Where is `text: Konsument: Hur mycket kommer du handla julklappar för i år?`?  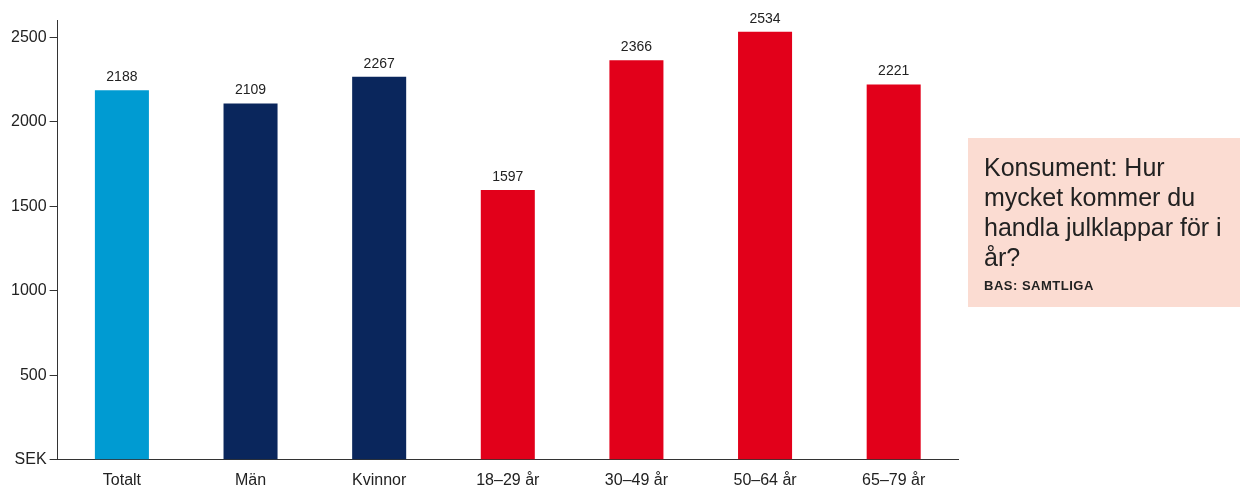
text: Konsument: Hur mycket kommer du handla julklappar för i år? is located at coordinates (1103, 212).